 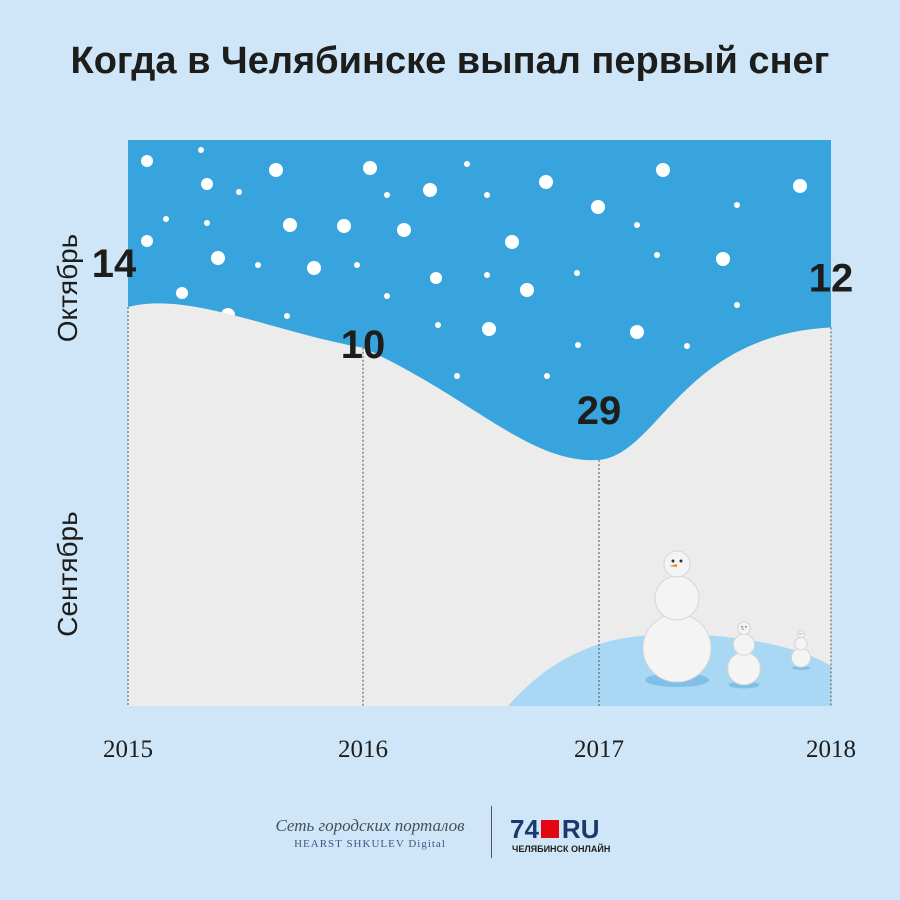 I want to click on site-logo: 74 RU, so click(x=554, y=829).